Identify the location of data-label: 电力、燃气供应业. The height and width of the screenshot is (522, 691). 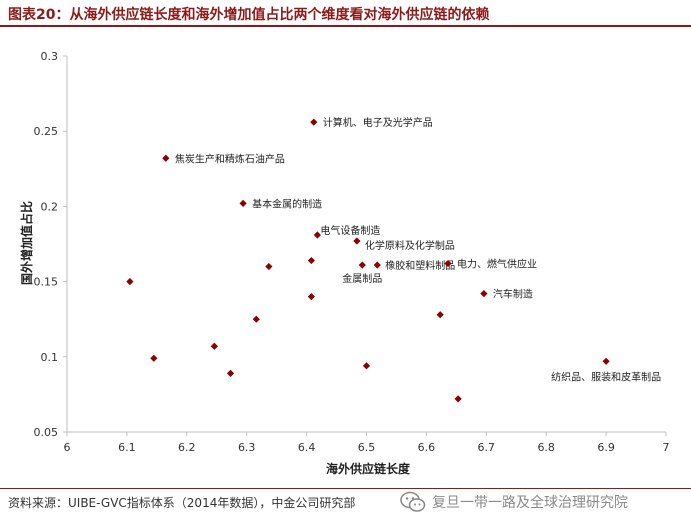
(497, 264).